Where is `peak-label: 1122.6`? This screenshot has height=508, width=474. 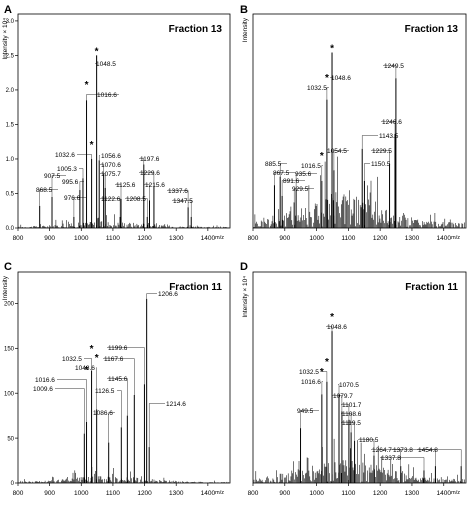
peak-label: 1122.6 is located at coordinates (111, 199).